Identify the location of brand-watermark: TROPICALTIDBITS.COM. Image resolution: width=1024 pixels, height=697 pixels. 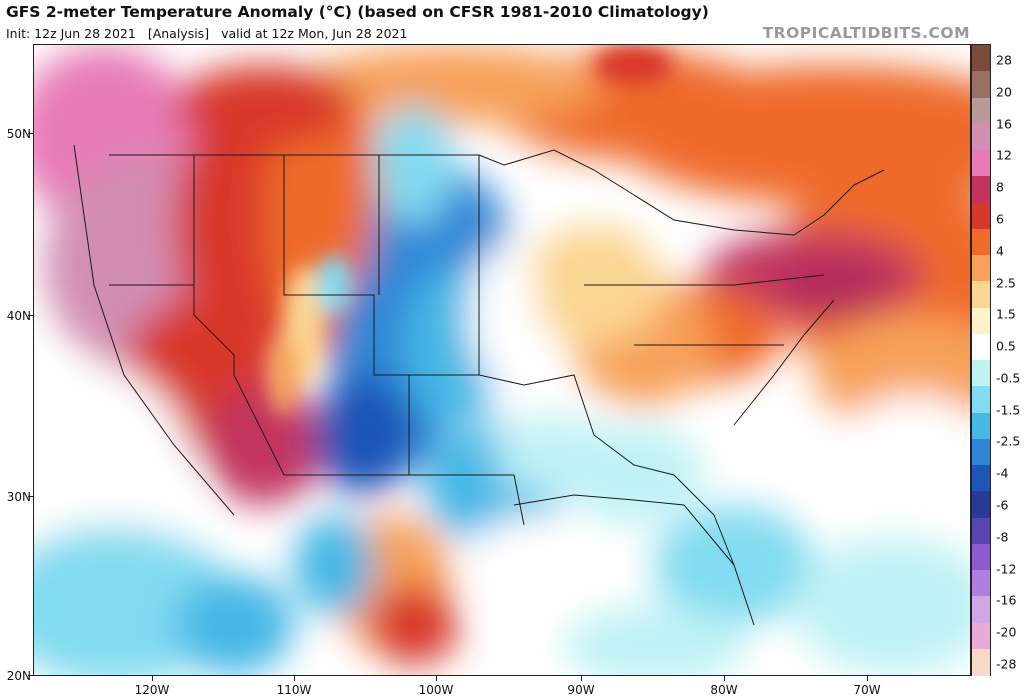
(866, 33).